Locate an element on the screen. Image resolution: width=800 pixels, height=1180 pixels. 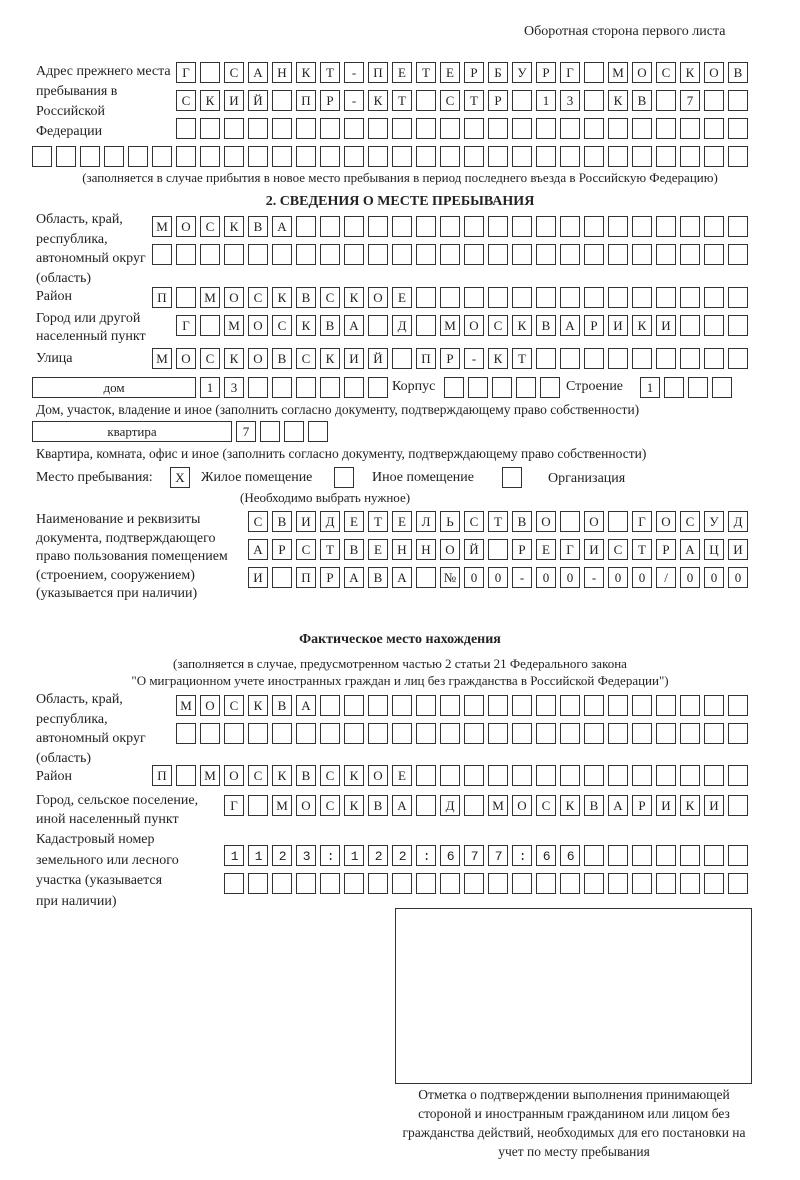
actual-region-cell: О is located at coordinates (210, 705).